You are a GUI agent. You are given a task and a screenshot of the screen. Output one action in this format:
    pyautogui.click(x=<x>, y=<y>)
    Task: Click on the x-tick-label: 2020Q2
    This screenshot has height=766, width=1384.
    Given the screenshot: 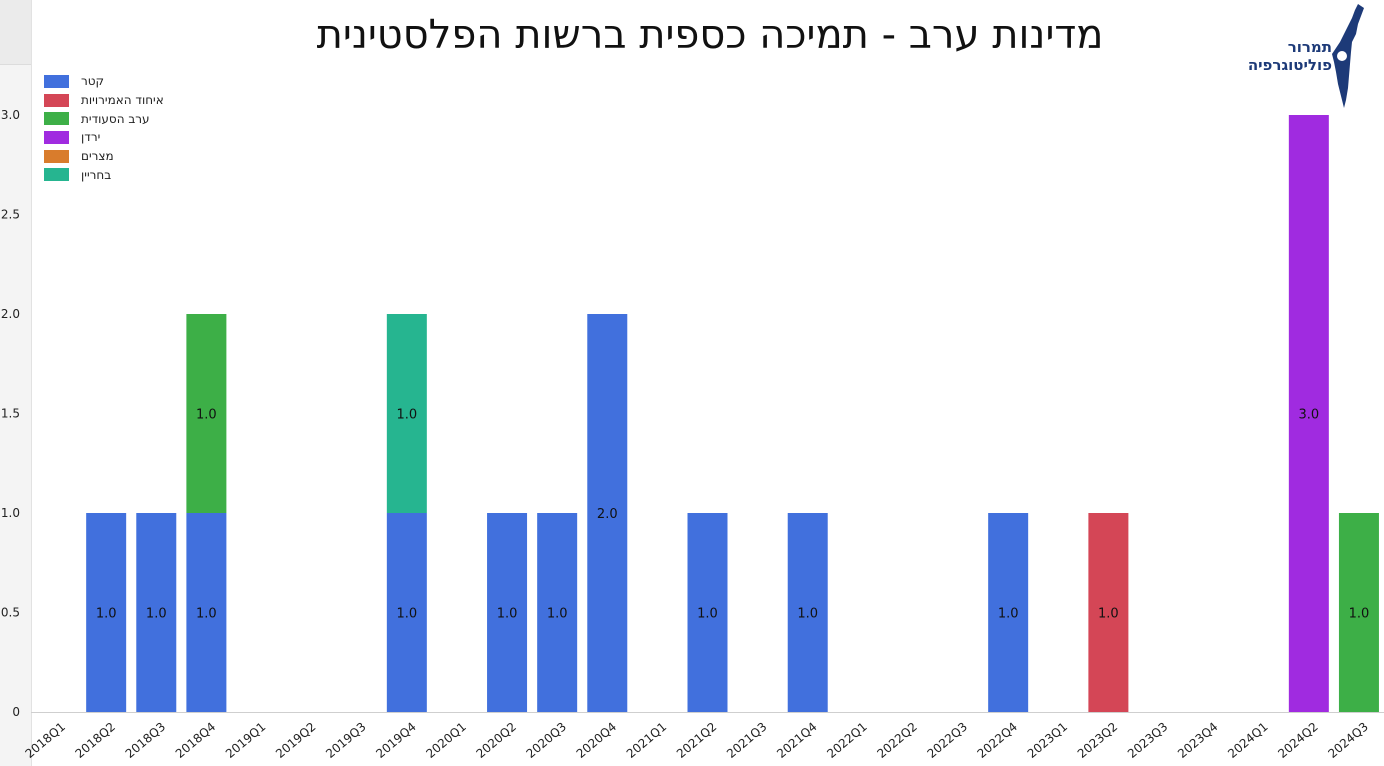 What is the action you would take?
    pyautogui.click(x=496, y=740)
    